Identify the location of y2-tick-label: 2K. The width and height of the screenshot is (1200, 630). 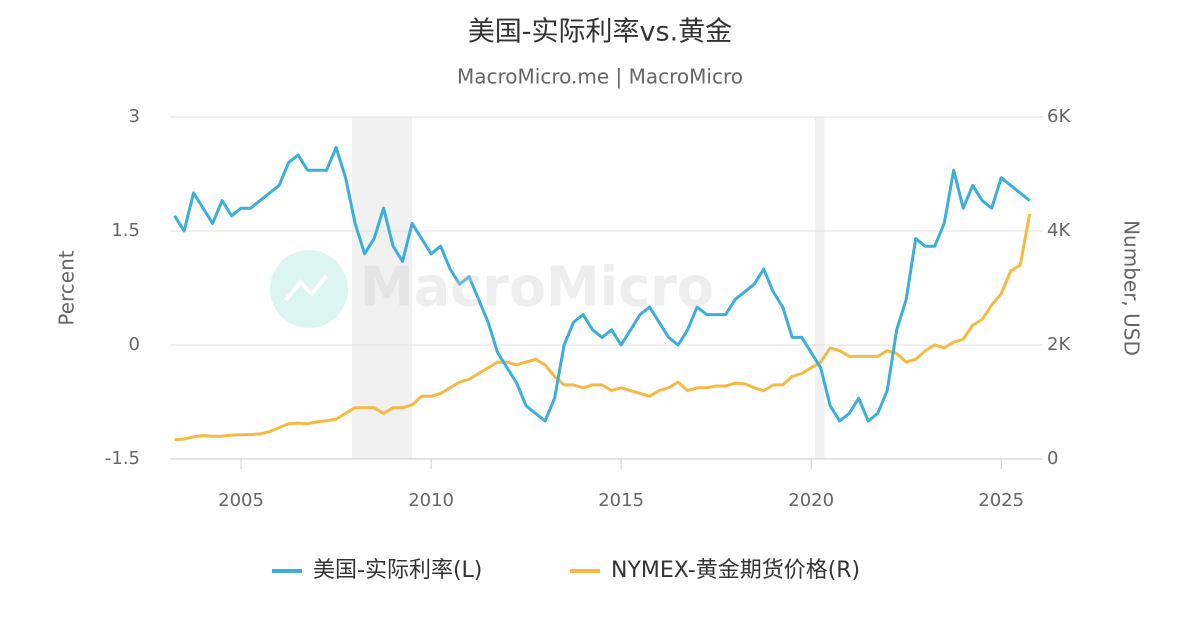
(1059, 344).